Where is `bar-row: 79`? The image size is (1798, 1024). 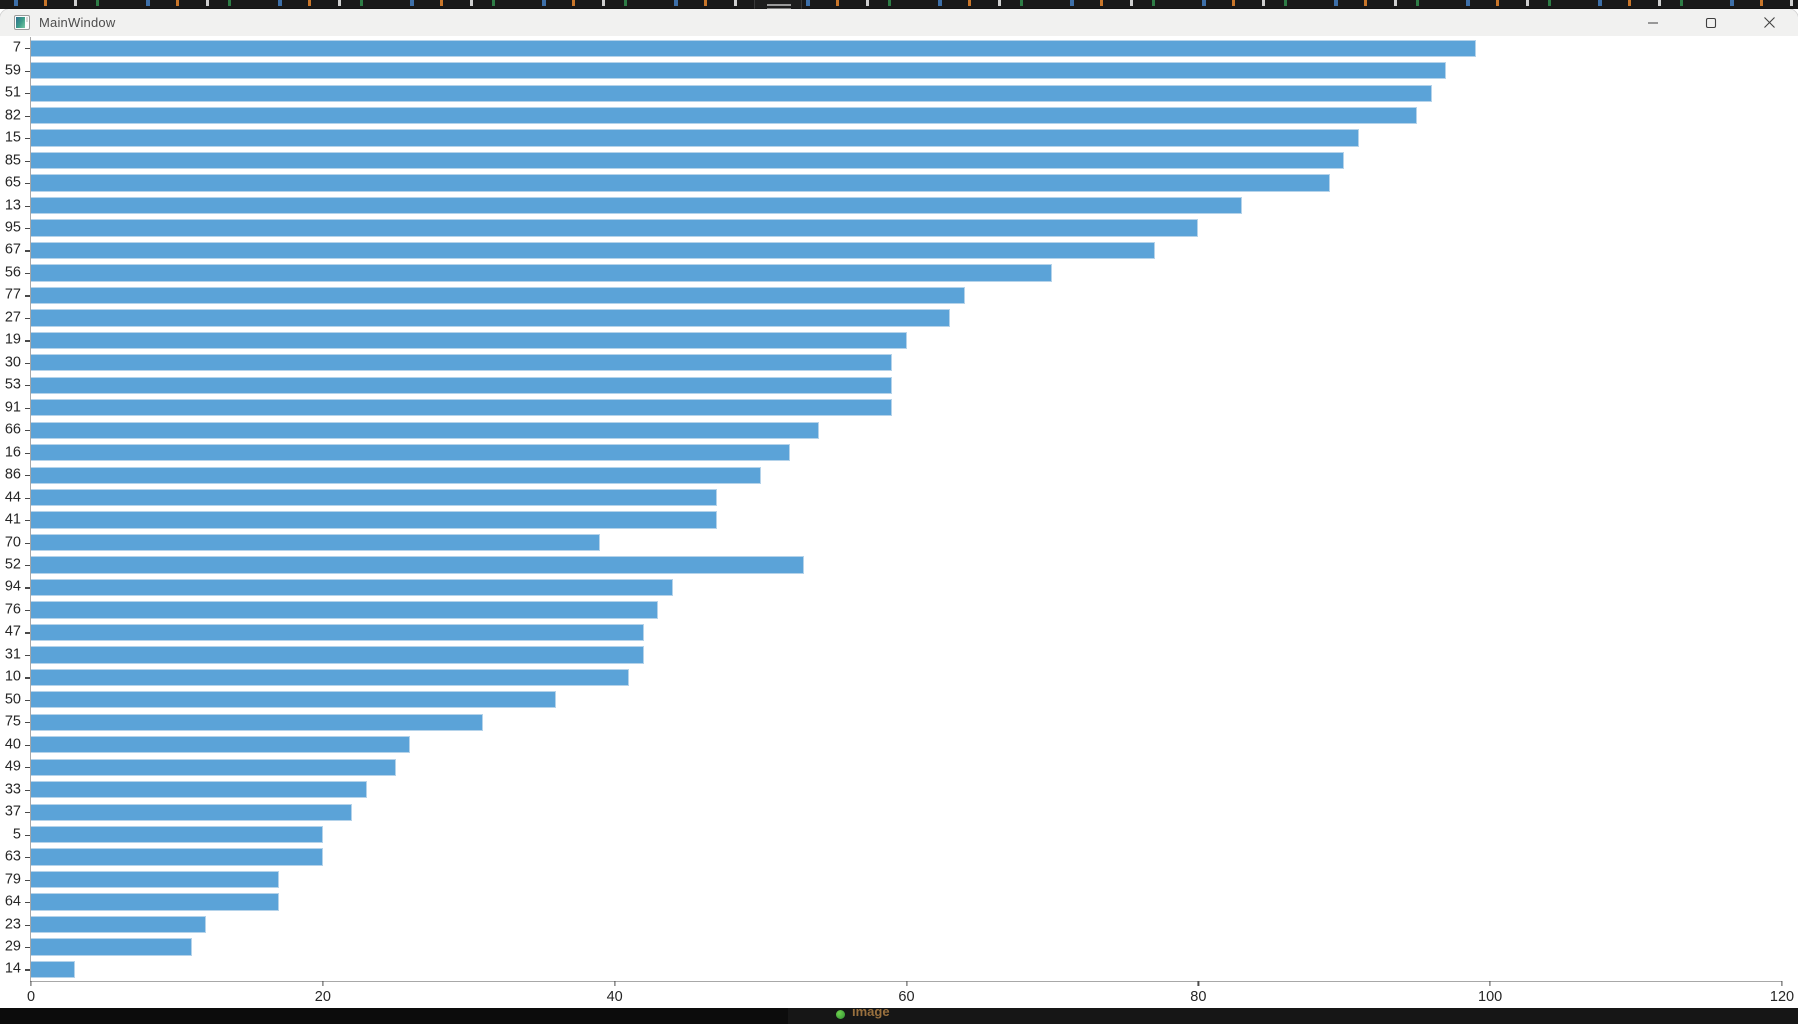 bar-row: 79 is located at coordinates (893, 879).